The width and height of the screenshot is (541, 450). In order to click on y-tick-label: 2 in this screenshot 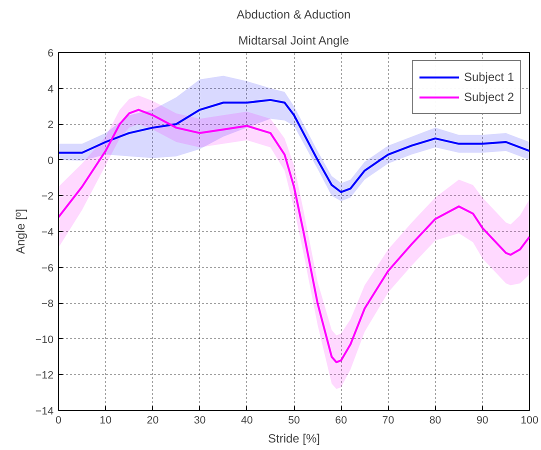, I will do `click(51, 125)`.